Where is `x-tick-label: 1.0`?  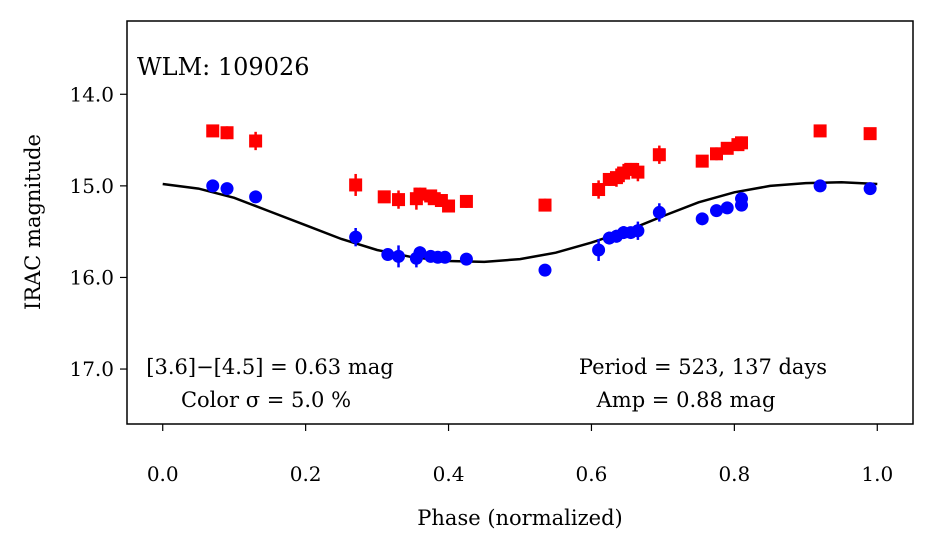
x-tick-label: 1.0 is located at coordinates (877, 474).